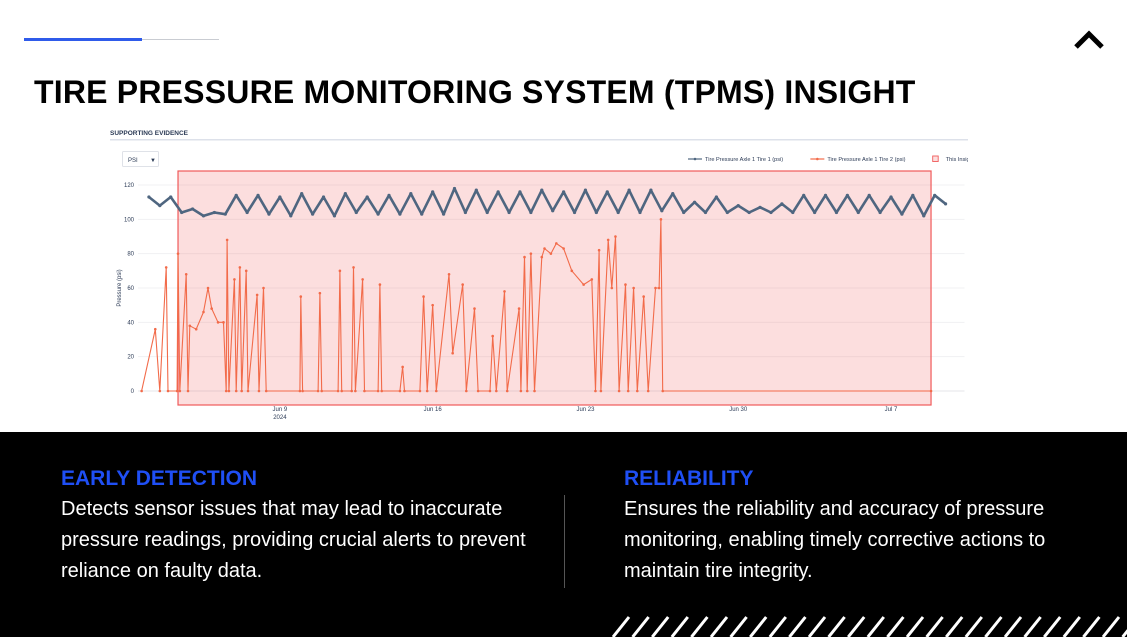  Describe the element at coordinates (433, 410) in the screenshot. I see `x-tick-label: Jun 16` at that location.